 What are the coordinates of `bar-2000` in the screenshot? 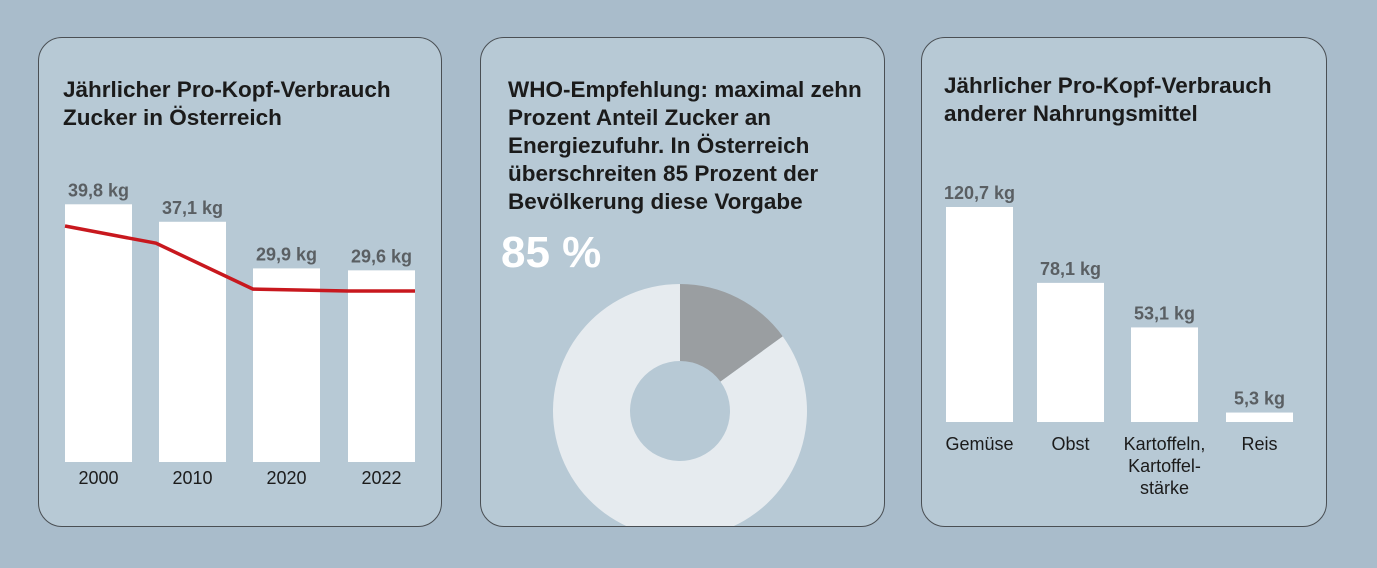 It's located at (98, 333).